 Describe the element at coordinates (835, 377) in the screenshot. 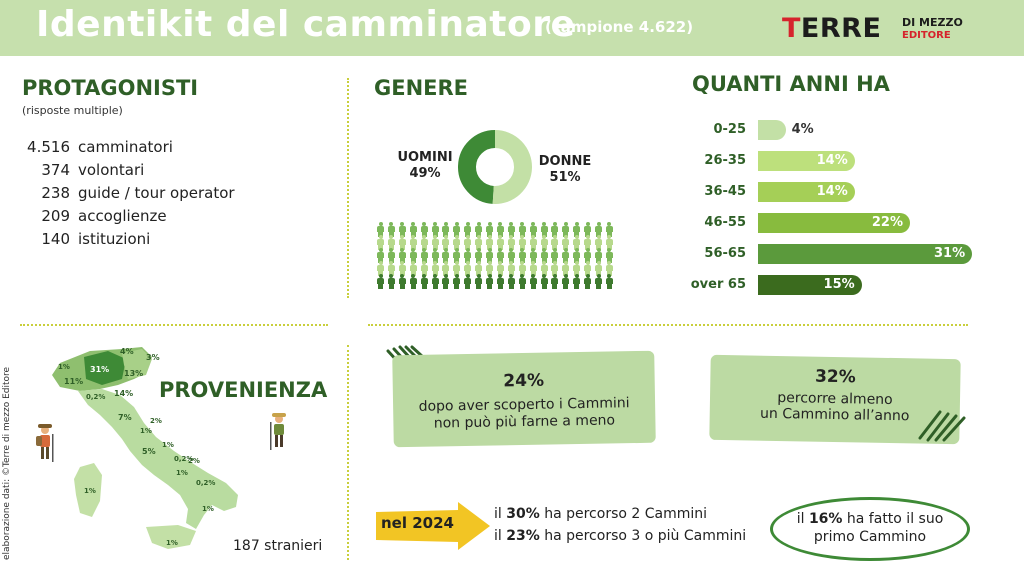

I see `box2-percent: 32%` at that location.